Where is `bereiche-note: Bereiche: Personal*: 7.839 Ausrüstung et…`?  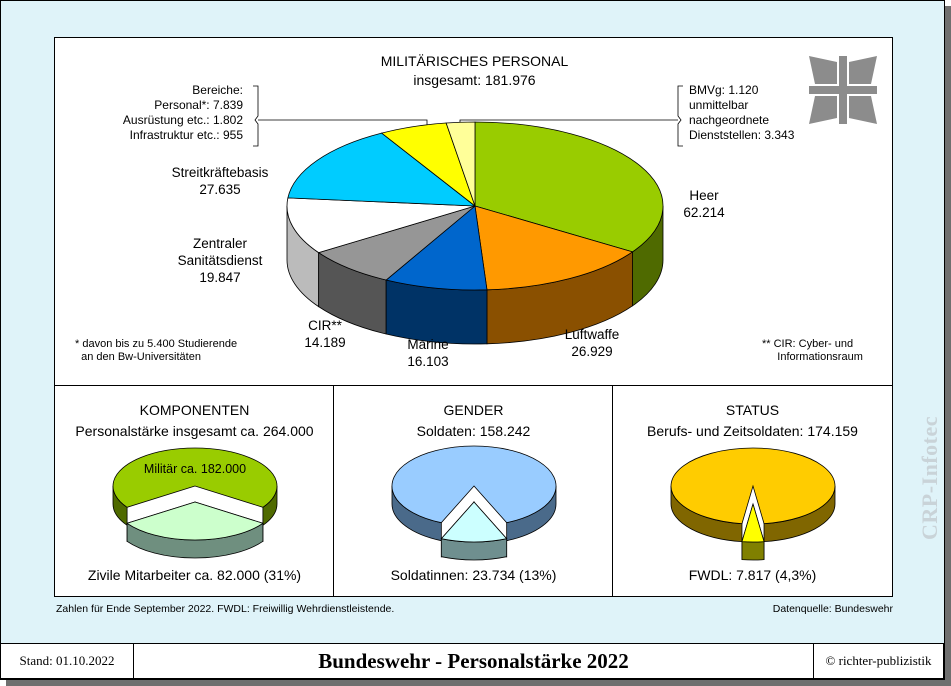 bereiche-note: Bereiche: Personal*: 7.839 Ausrüstung et… is located at coordinates (182, 112).